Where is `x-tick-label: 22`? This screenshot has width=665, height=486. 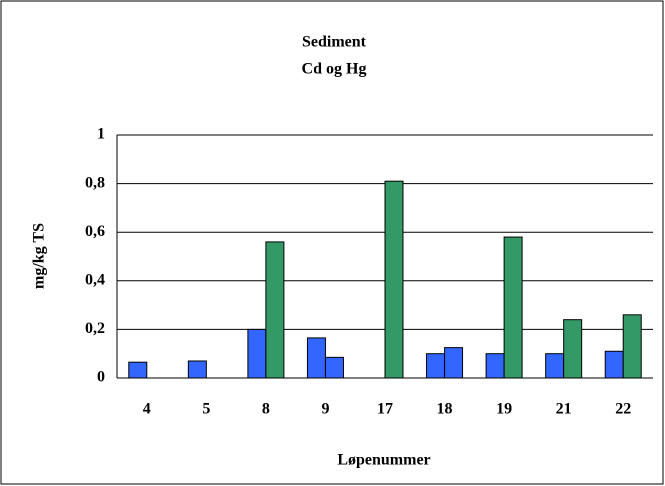
x-tick-label: 22 is located at coordinates (623, 409).